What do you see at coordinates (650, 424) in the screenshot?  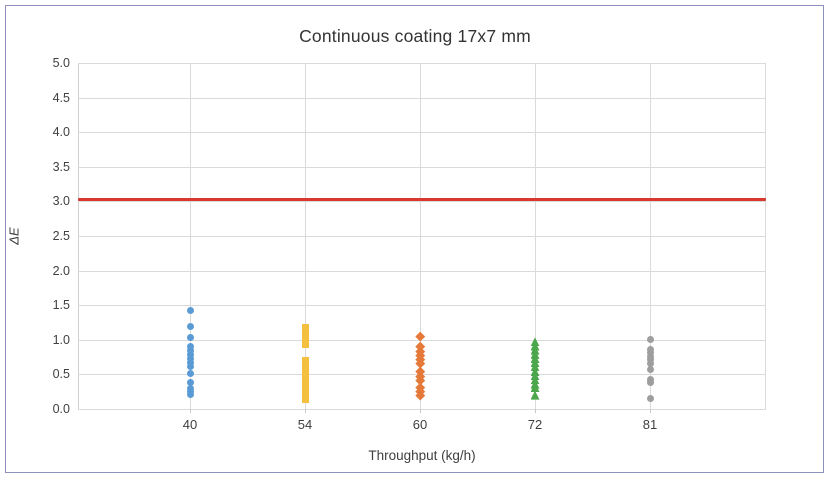 I see `x-tick-label: 81` at bounding box center [650, 424].